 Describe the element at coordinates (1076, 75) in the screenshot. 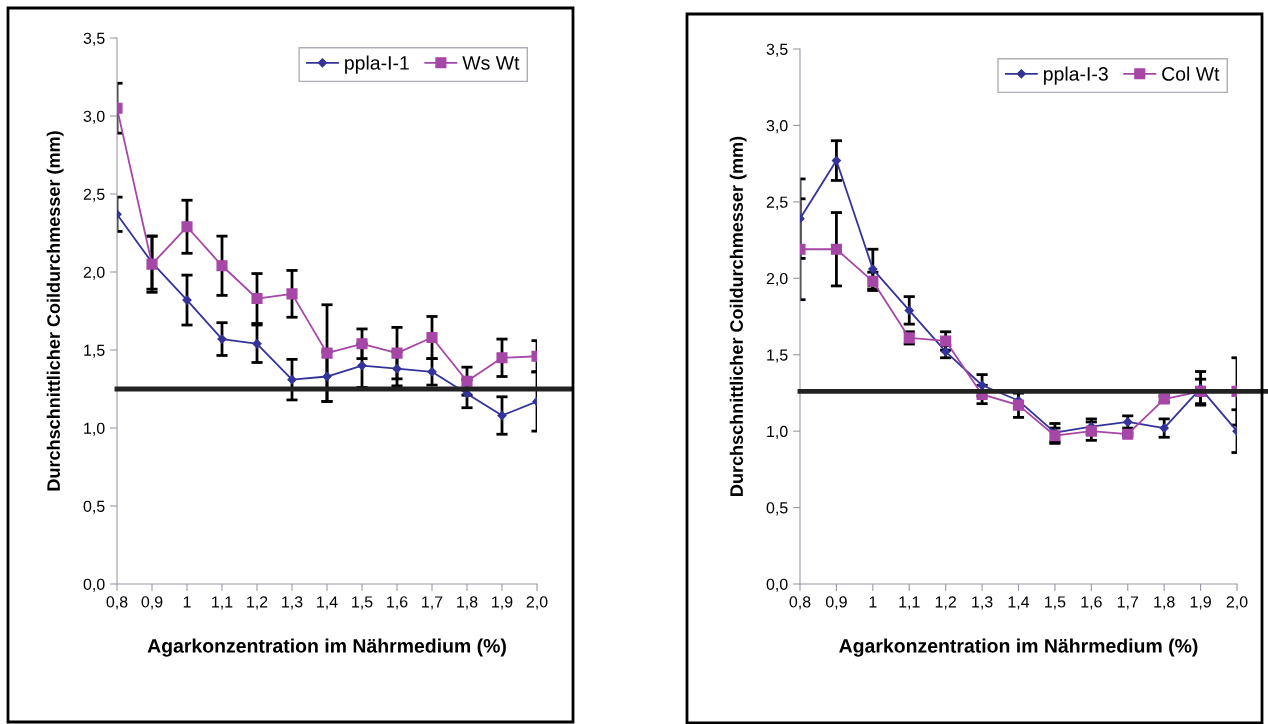

I see `legend-label: ppla-I-3` at that location.